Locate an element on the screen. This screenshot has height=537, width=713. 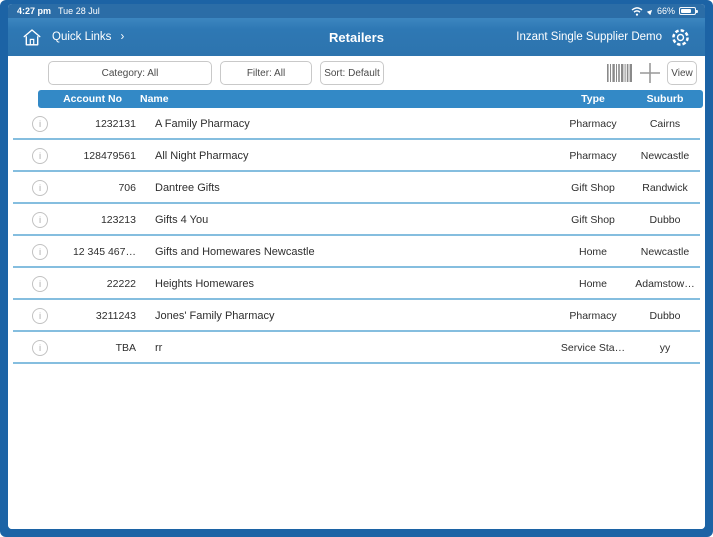
plus-icon is located at coordinates (650, 73).